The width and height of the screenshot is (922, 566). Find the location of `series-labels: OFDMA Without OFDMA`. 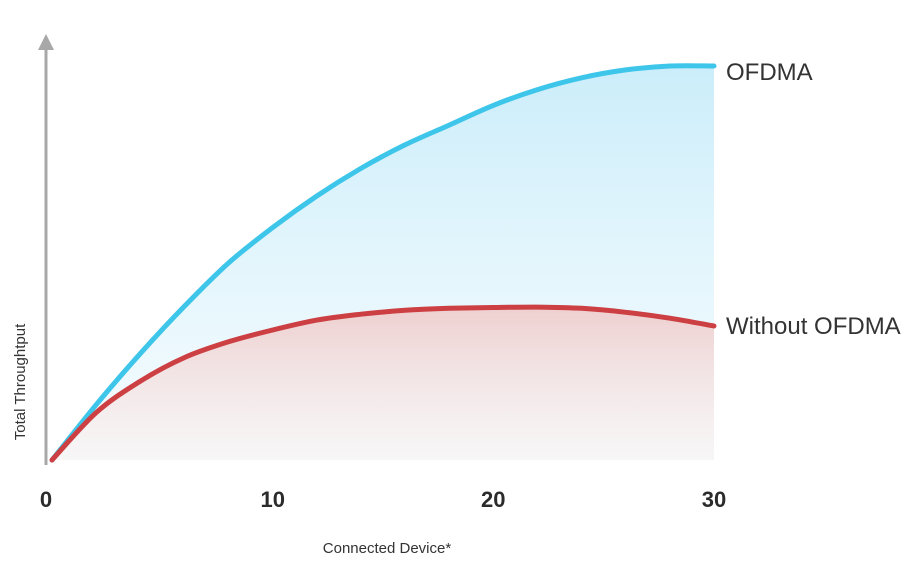

series-labels: OFDMA Without OFDMA is located at coordinates (813, 199).